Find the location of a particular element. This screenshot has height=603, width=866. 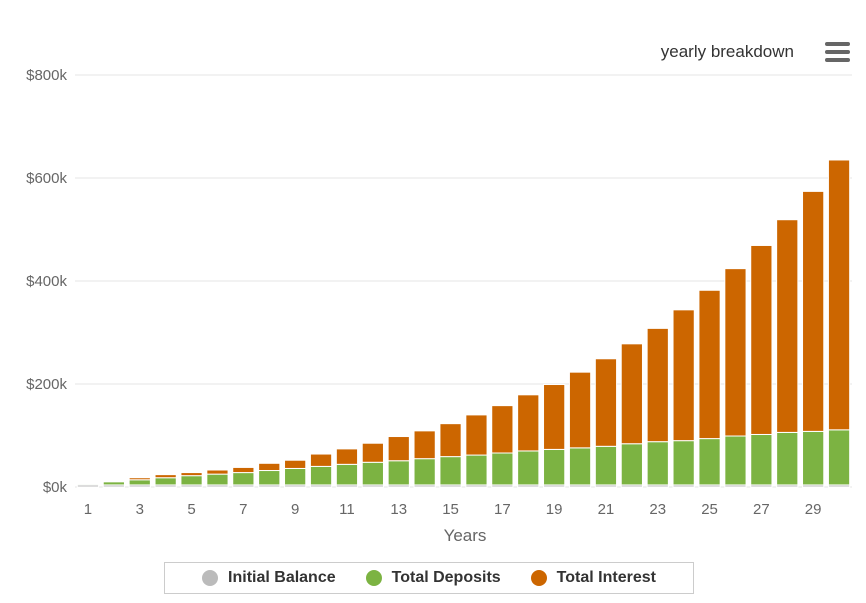

legend-item-initial-balance: Initial Balance is located at coordinates (269, 578).